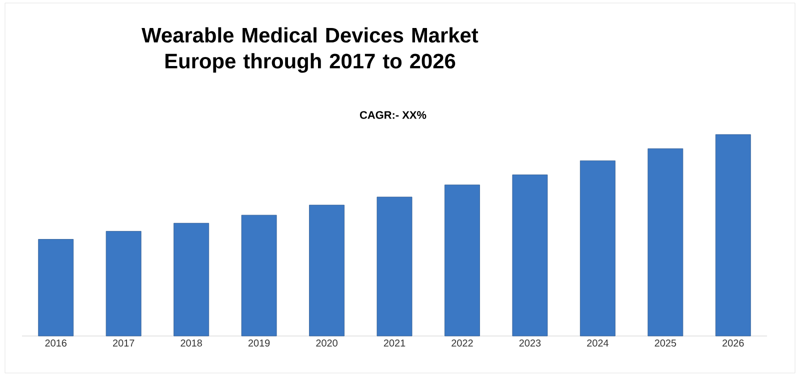 The height and width of the screenshot is (381, 800). Describe the element at coordinates (56, 343) in the screenshot. I see `x-tick-label: 2016` at that location.